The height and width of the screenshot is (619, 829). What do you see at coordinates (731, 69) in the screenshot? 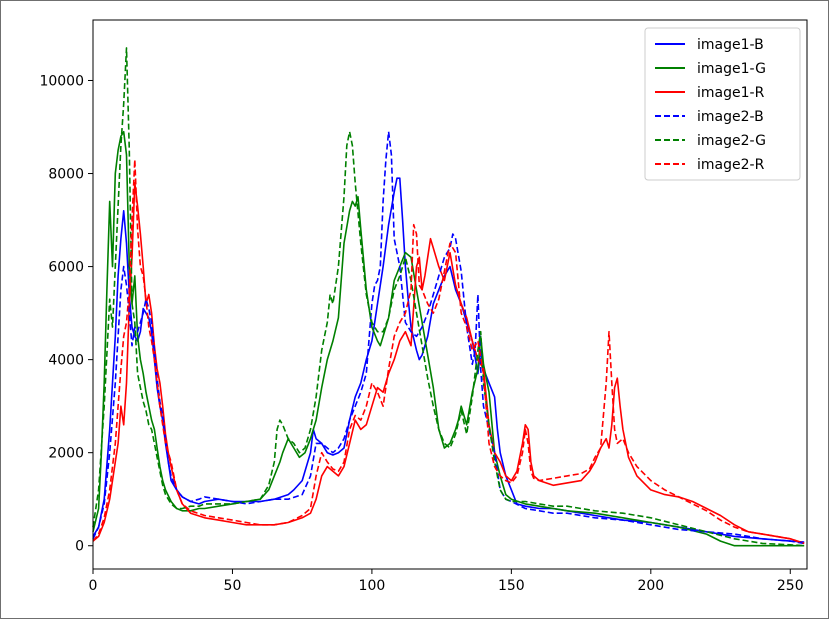
I see `legend-label-image1-G: image1-G` at bounding box center [731, 69].